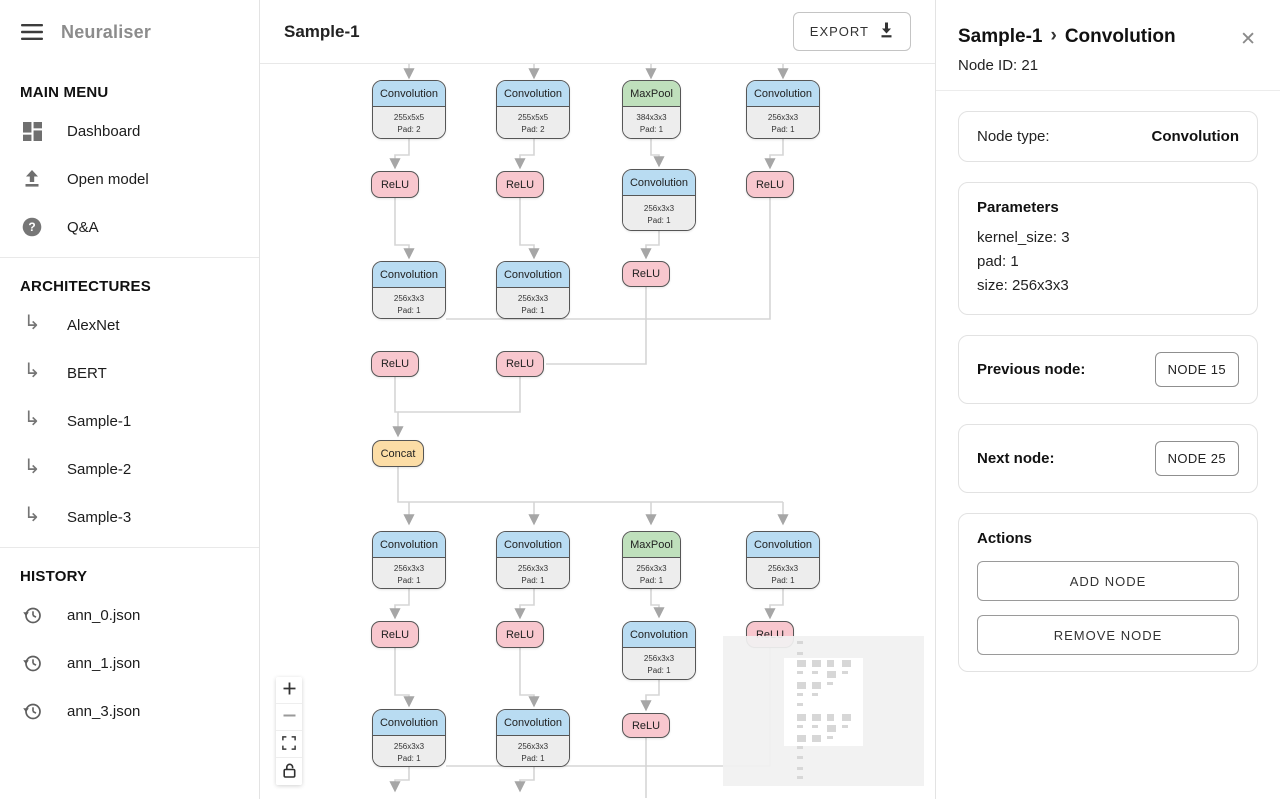 The image size is (1280, 799). What do you see at coordinates (1108, 581) in the screenshot?
I see `add-node-button: ADD NODE` at bounding box center [1108, 581].